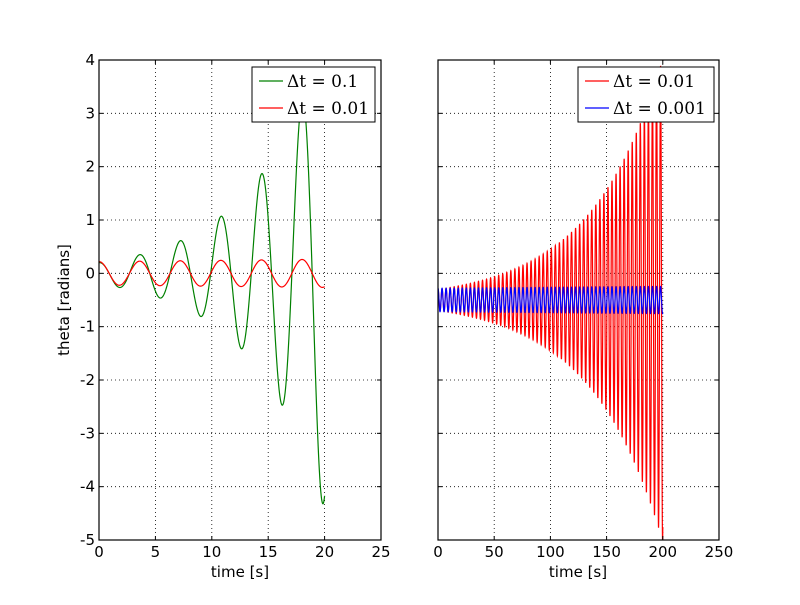 The height and width of the screenshot is (605, 800). I want to click on left-y-tick-label: -4, so click(87, 487).